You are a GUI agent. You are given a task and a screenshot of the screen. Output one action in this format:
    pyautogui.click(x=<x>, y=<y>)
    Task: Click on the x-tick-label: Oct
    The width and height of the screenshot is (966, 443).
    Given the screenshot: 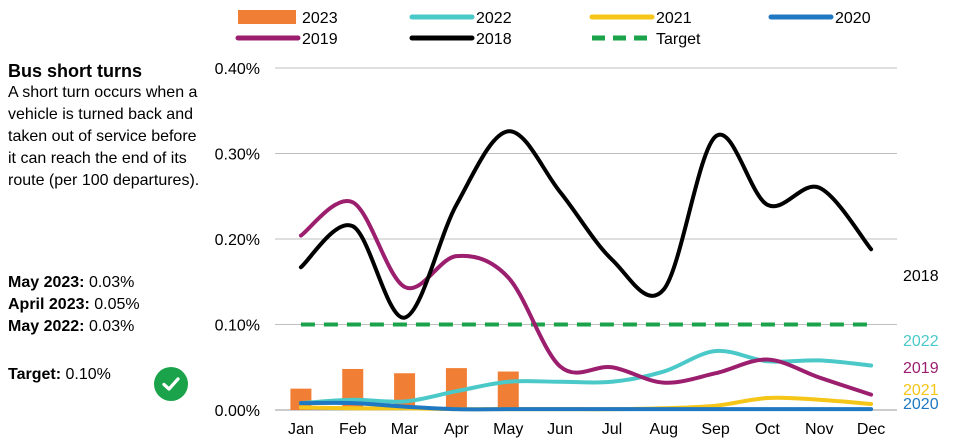 What is the action you would take?
    pyautogui.click(x=767, y=429)
    